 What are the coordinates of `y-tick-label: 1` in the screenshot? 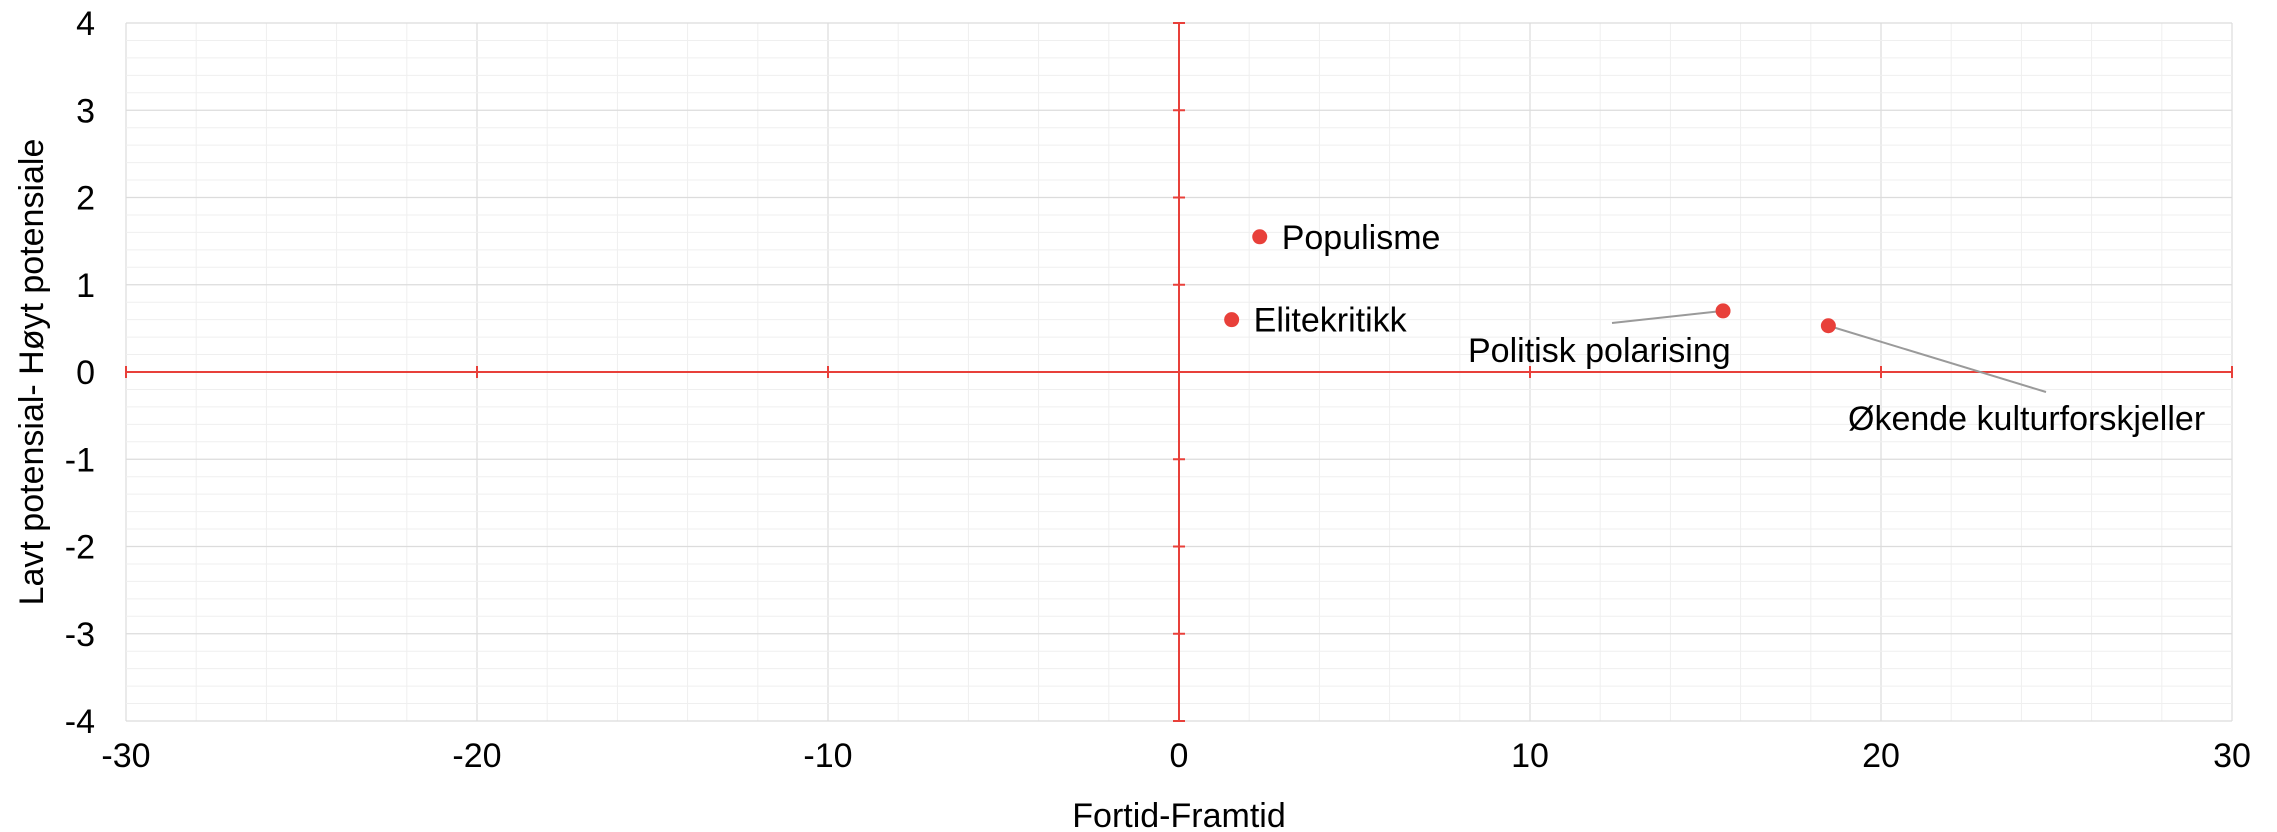 It's located at (85, 286).